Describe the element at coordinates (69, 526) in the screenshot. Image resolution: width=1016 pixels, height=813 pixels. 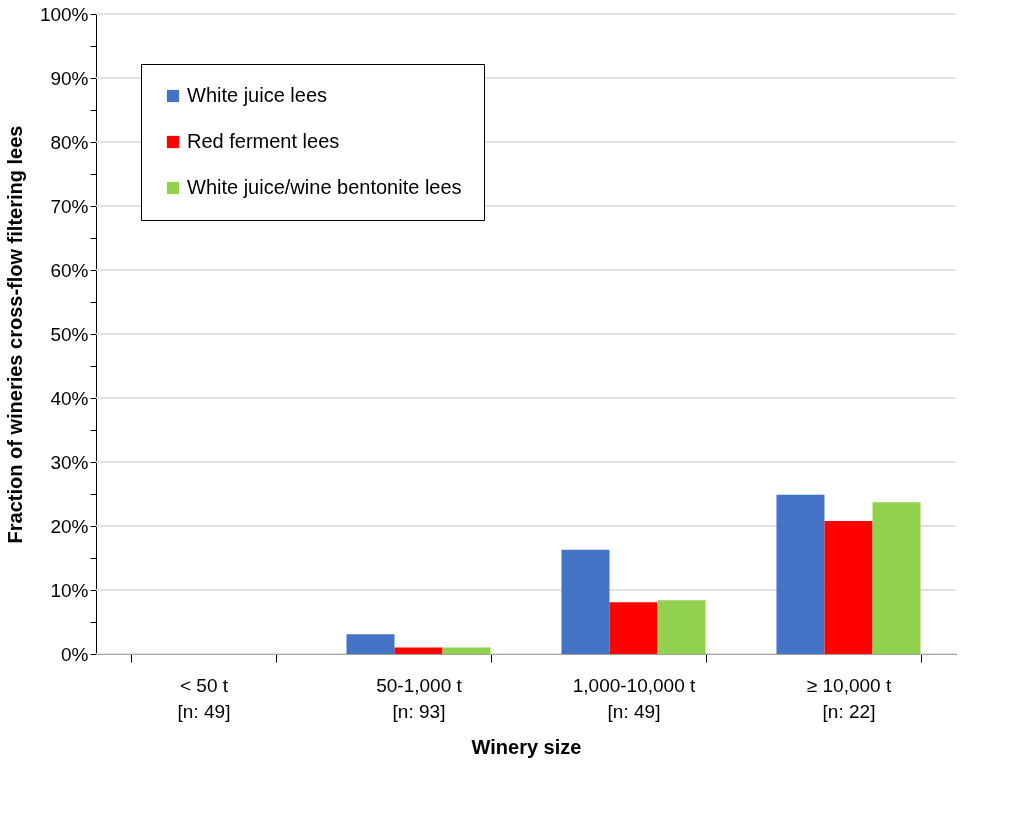
I see `y-tick-label: 20%` at that location.